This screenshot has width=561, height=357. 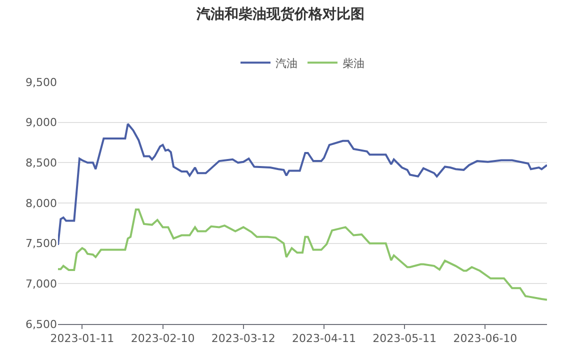 I want to click on y-tick-label: 8,500, so click(x=41, y=163).